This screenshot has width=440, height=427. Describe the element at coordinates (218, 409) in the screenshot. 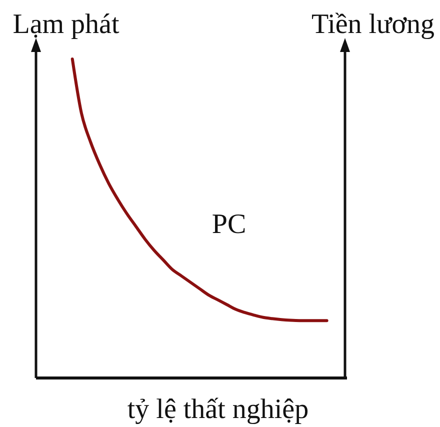

I see `x-axis-title: tỷ lệ thất nghiệp` at that location.